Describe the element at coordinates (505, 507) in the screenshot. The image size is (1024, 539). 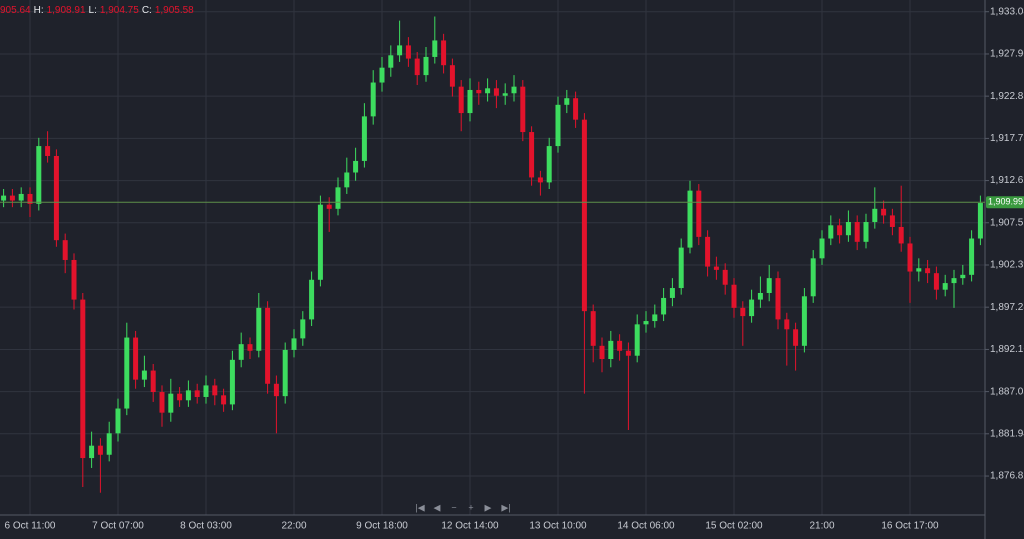
I see `nav-last: ▶|` at that location.